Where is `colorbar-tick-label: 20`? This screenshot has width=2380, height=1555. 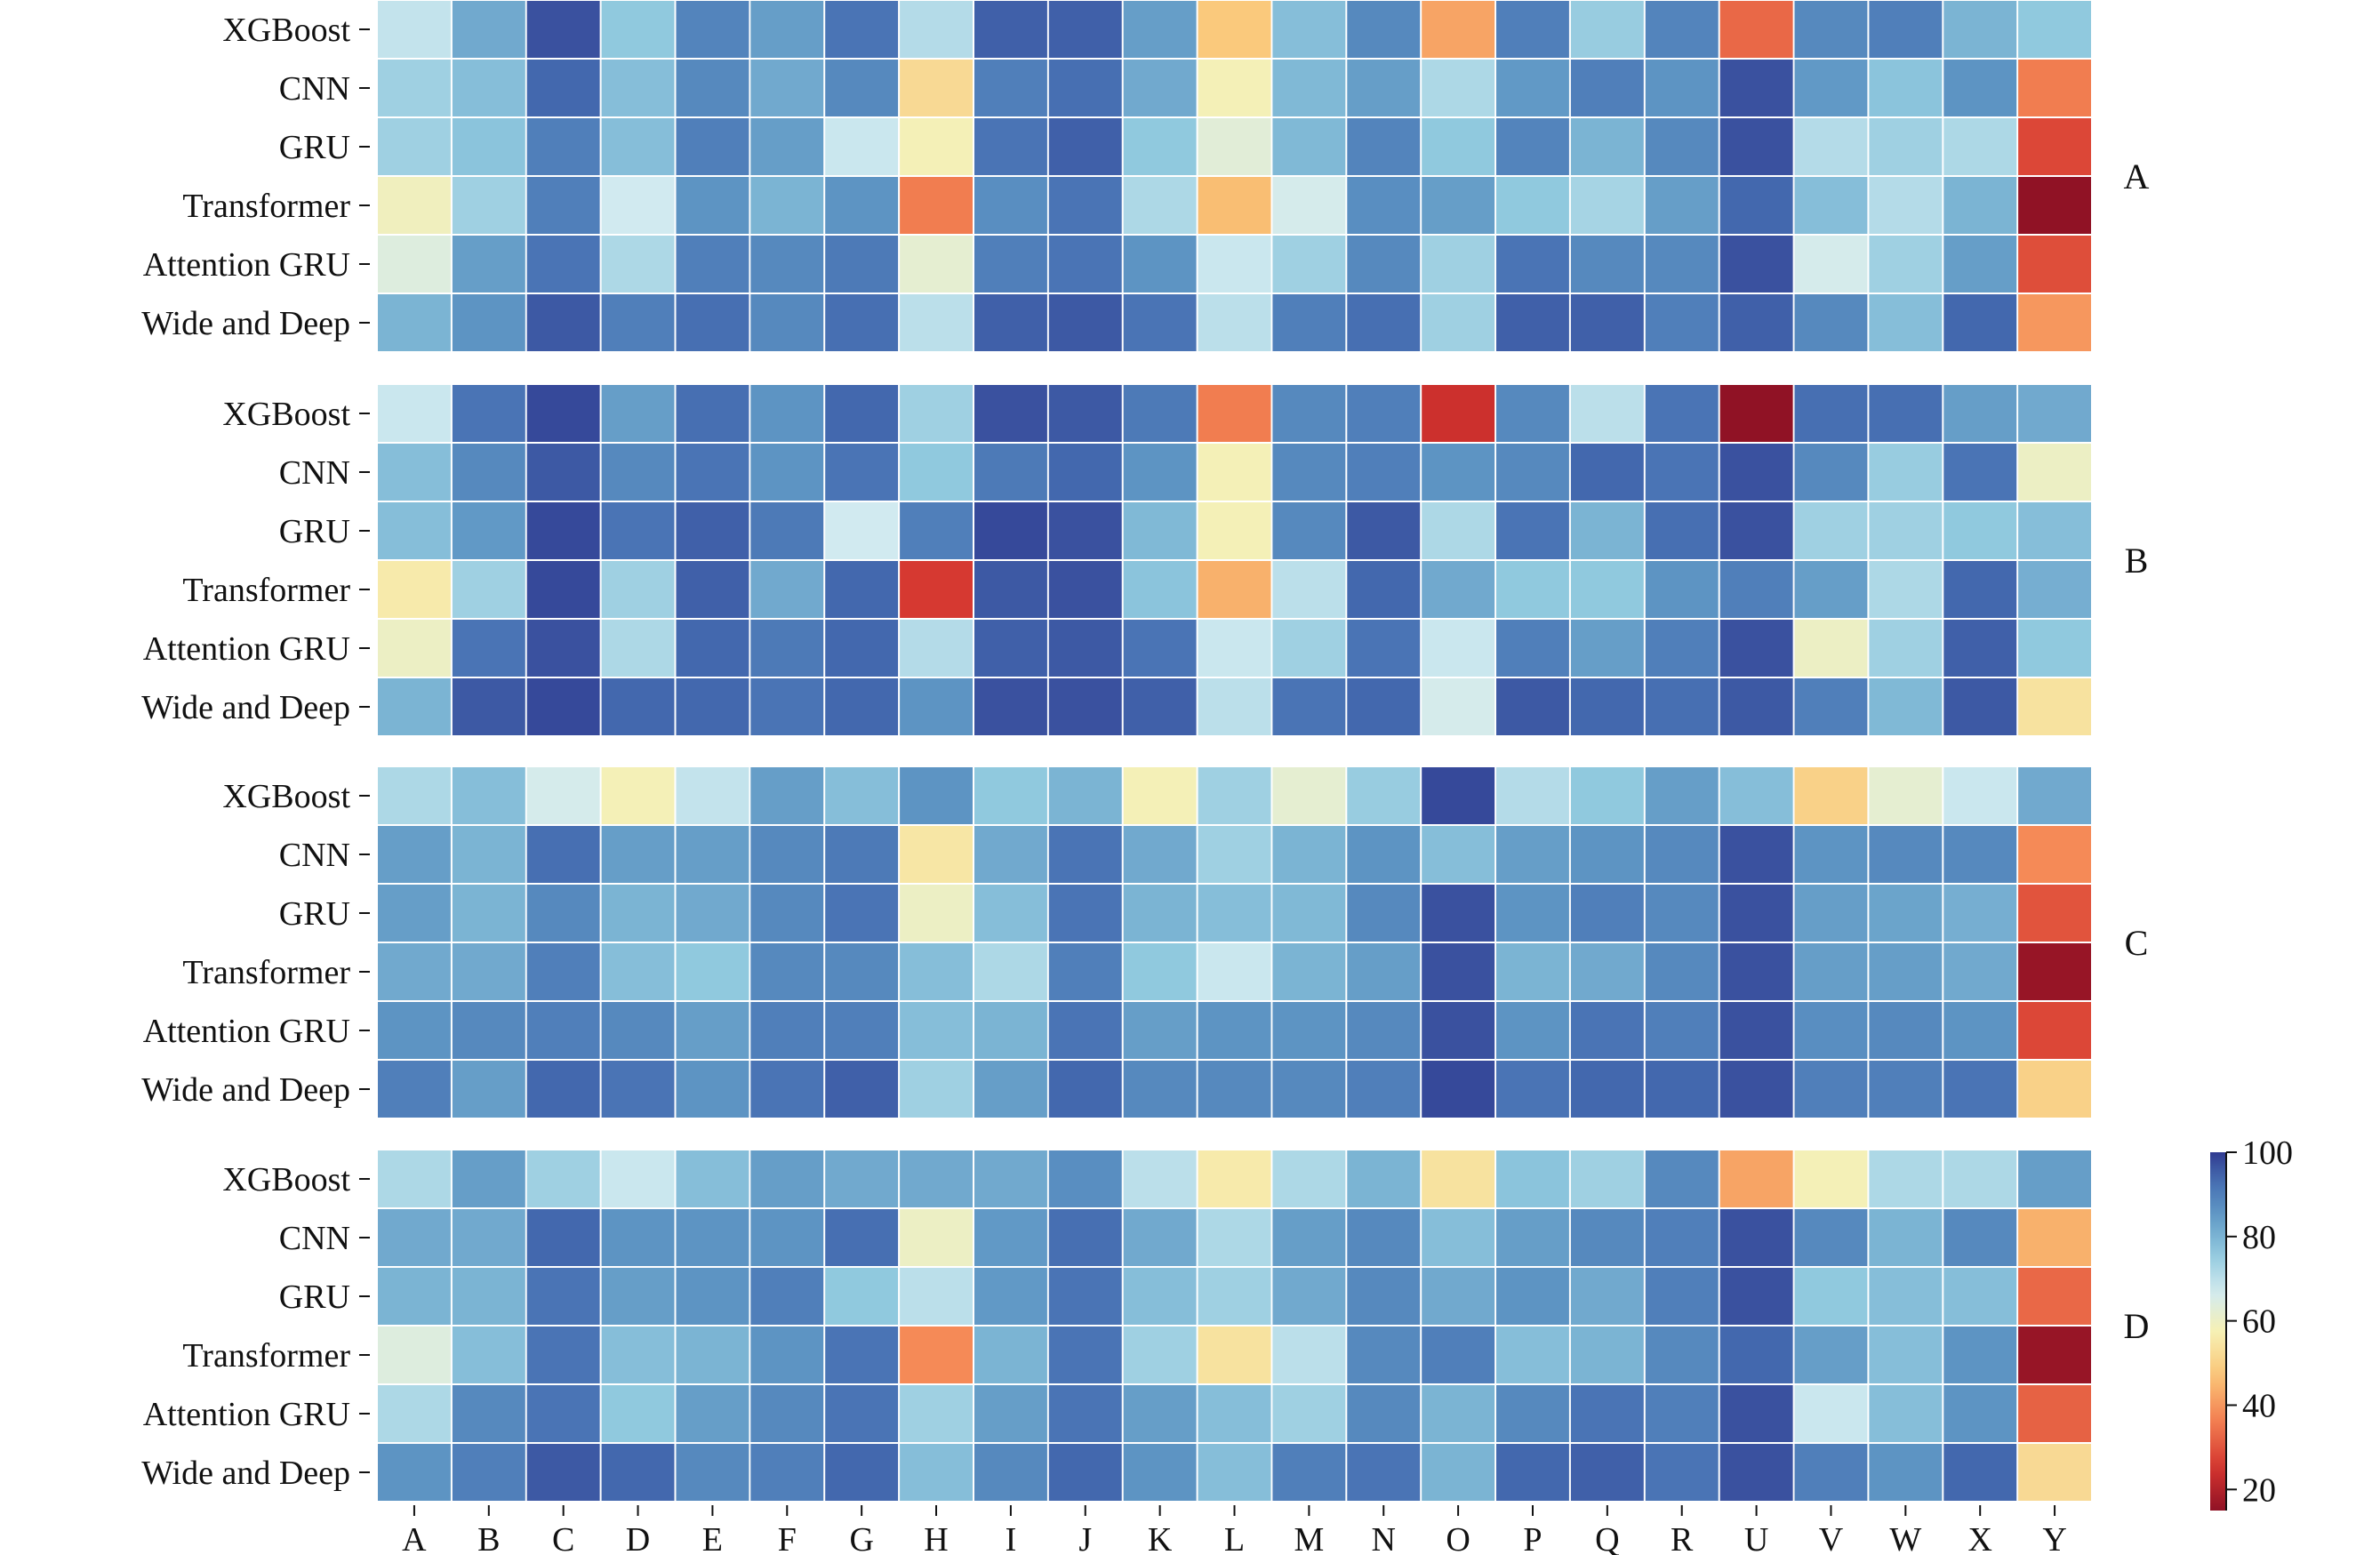 colorbar-tick-label: 20 is located at coordinates (2259, 1490).